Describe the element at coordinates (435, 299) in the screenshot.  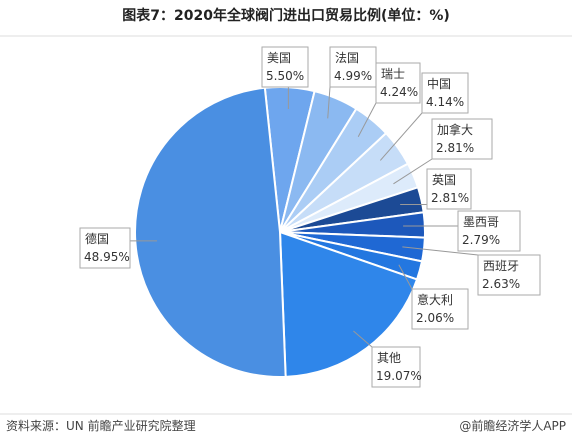
I see `slice-label: 意大利` at that location.